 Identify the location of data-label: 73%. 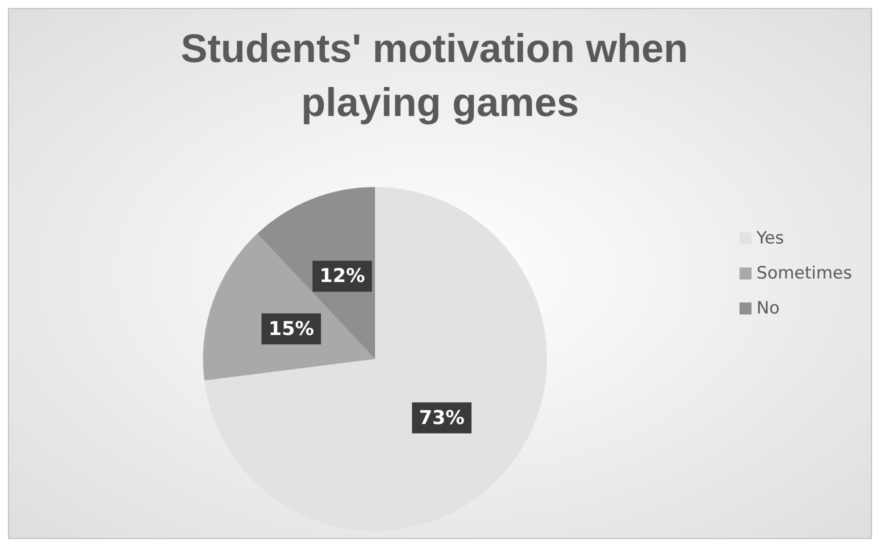
(441, 417).